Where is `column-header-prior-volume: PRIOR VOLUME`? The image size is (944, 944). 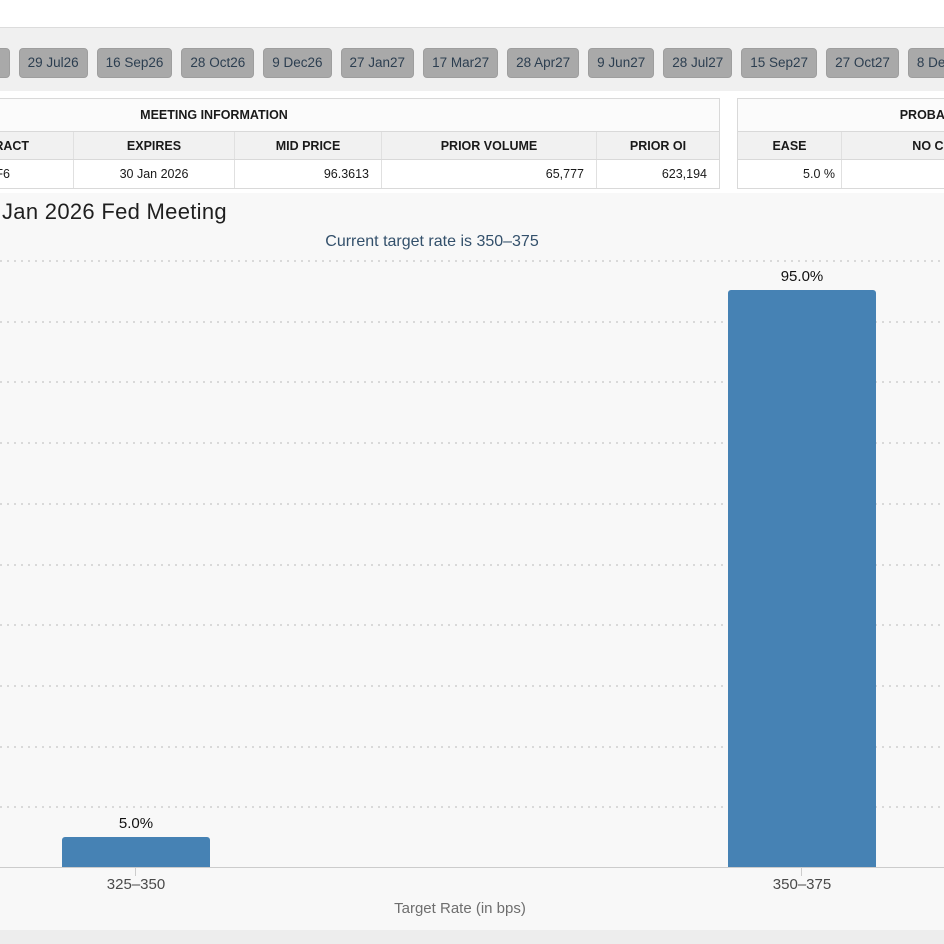 column-header-prior-volume: PRIOR VOLUME is located at coordinates (488, 145).